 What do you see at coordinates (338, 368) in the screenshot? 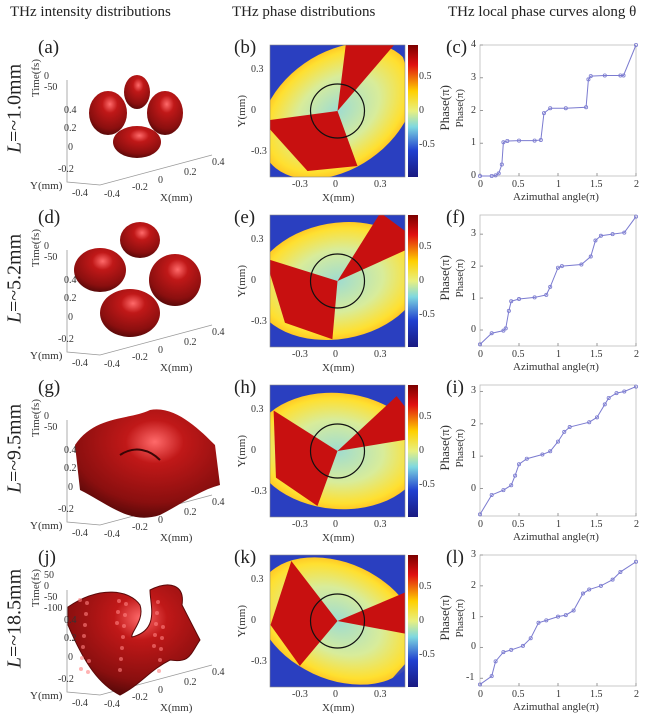
I see `x-axis-label: X(mm)` at bounding box center [338, 368].